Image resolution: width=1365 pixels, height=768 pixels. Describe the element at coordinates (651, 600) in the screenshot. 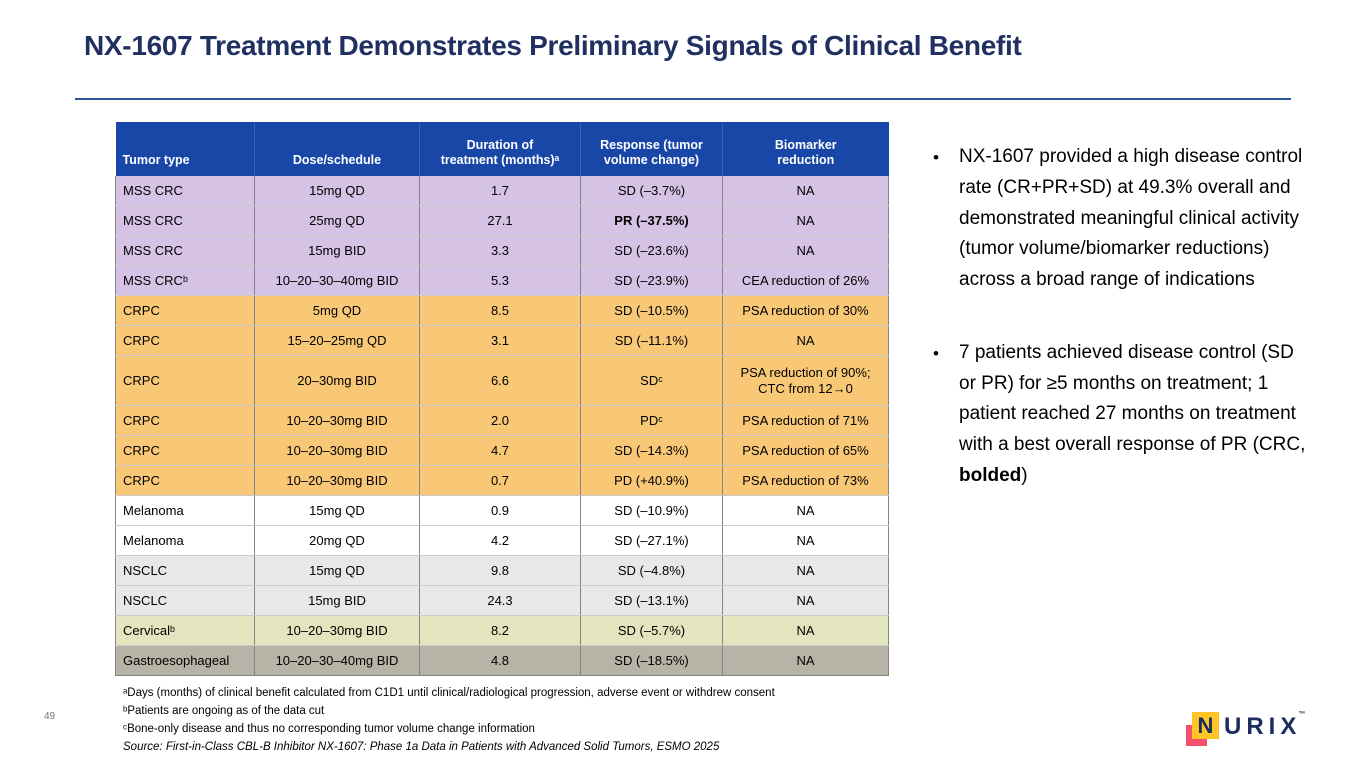

I see `response-cell: SD (–13.1%)` at that location.